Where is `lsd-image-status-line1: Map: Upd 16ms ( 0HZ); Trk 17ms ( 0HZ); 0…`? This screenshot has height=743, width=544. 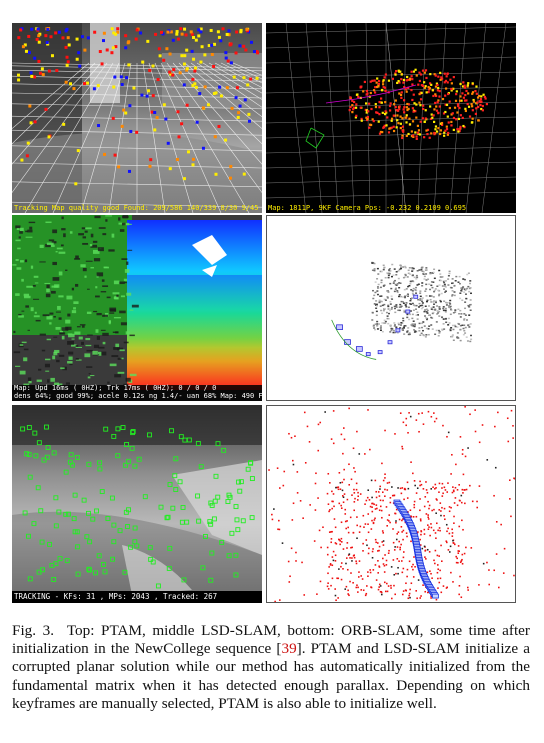
lsd-image-status-line1: Map: Upd 16ms ( 0HZ); Trk 17ms ( 0HZ); 0… is located at coordinates (115, 388).